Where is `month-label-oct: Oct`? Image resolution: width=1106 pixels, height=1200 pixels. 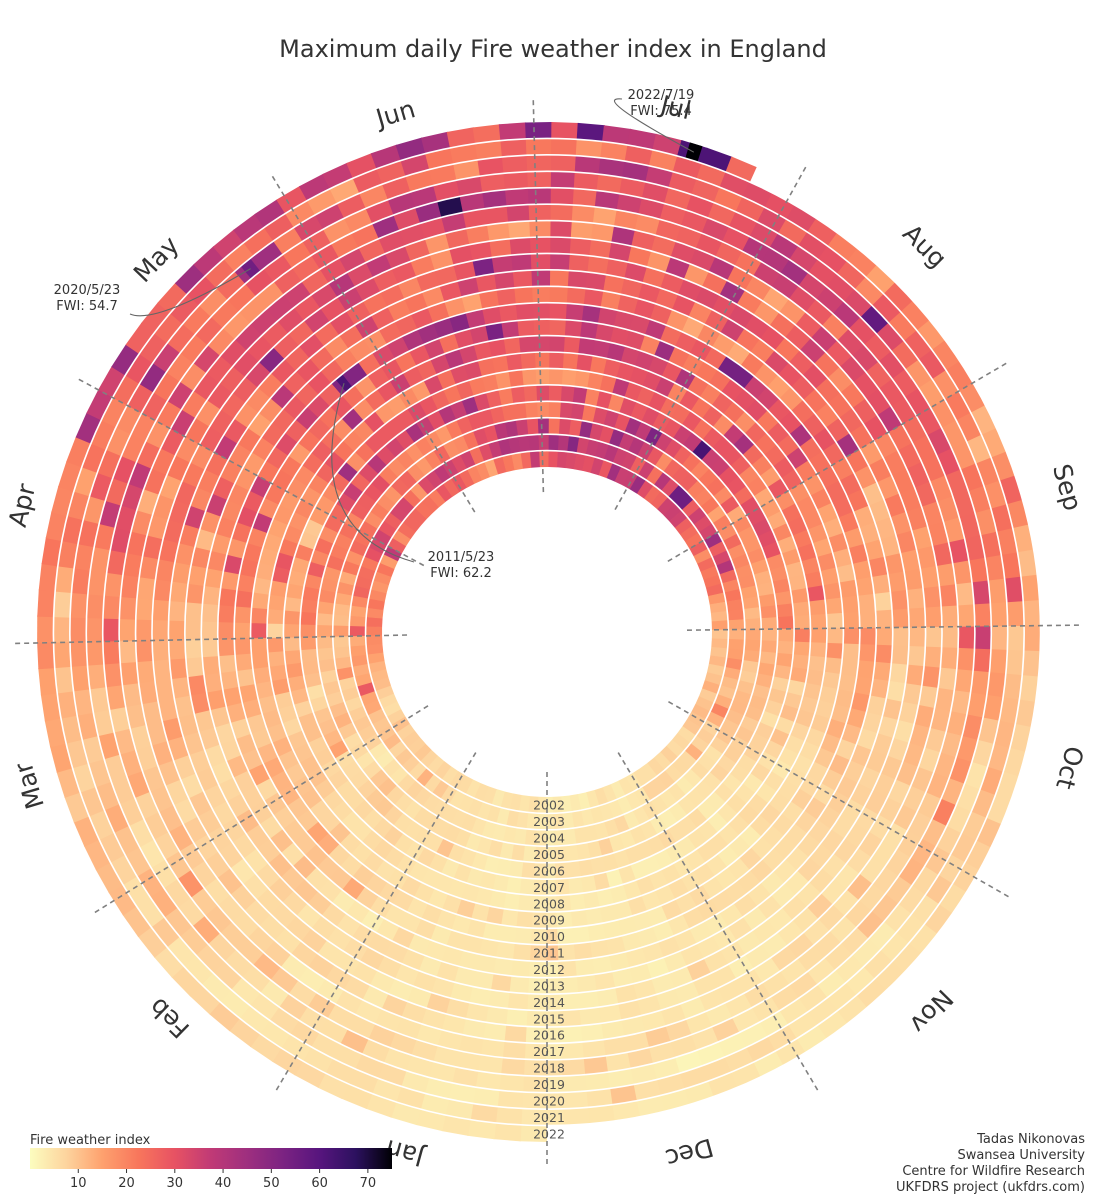 month-label-oct: Oct is located at coordinates (1069, 767).